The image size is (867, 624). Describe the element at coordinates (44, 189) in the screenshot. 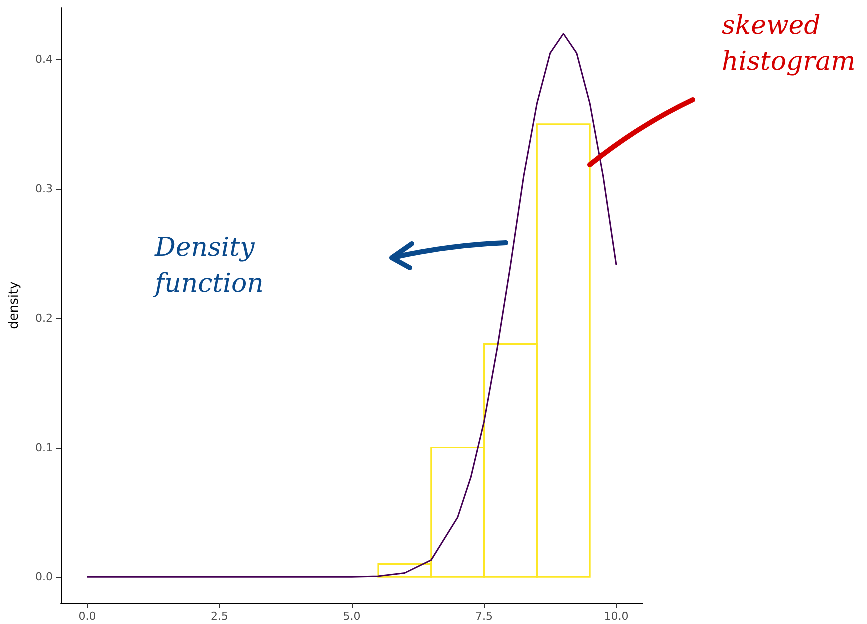

I see `y-tick-label: 0.3` at that location.